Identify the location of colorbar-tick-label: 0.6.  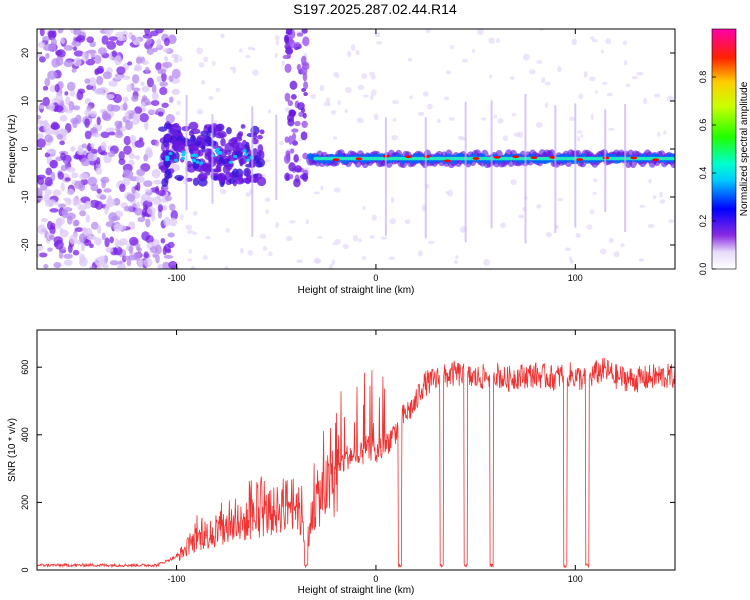
(703, 125).